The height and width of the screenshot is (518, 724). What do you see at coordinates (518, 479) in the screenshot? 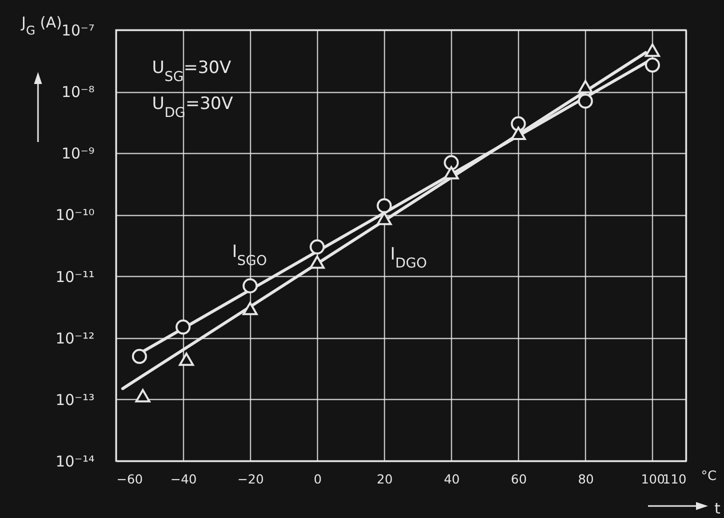
I see `x-tick-label: 60` at bounding box center [518, 479].